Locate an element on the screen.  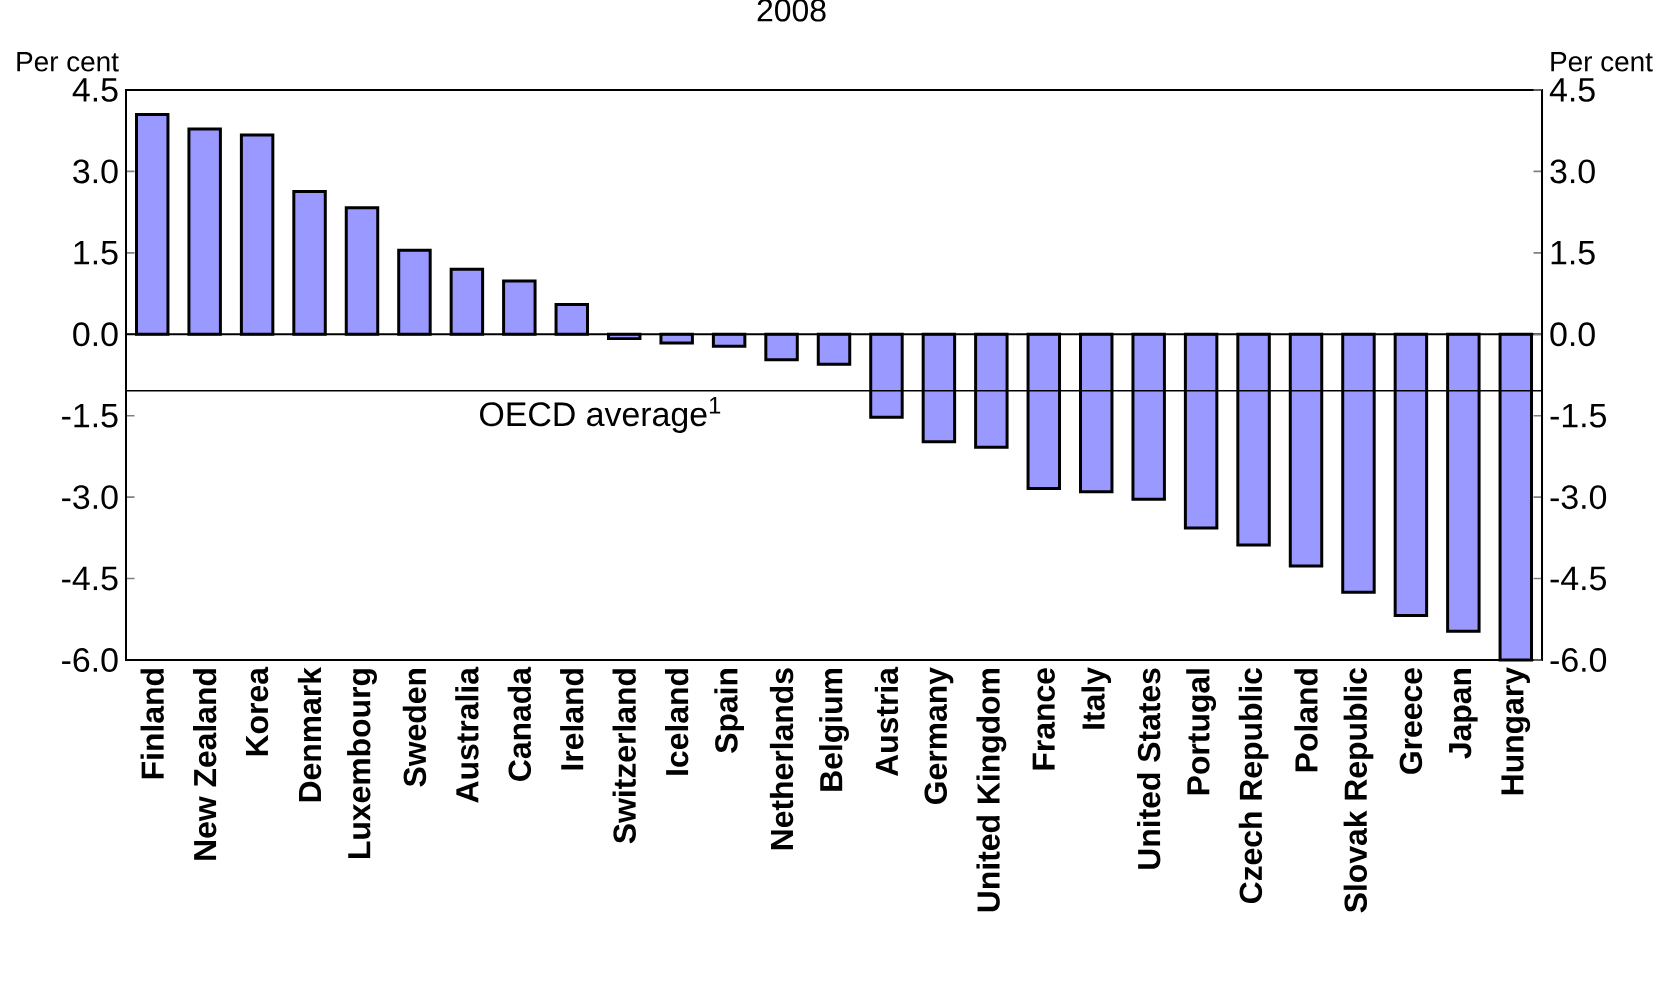
x-tick-label: Poland is located at coordinates (1306, 720).